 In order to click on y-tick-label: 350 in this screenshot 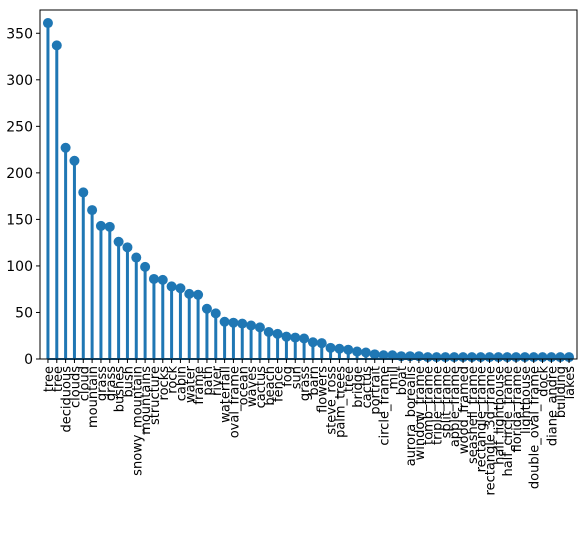, I will do `click(19, 34)`.